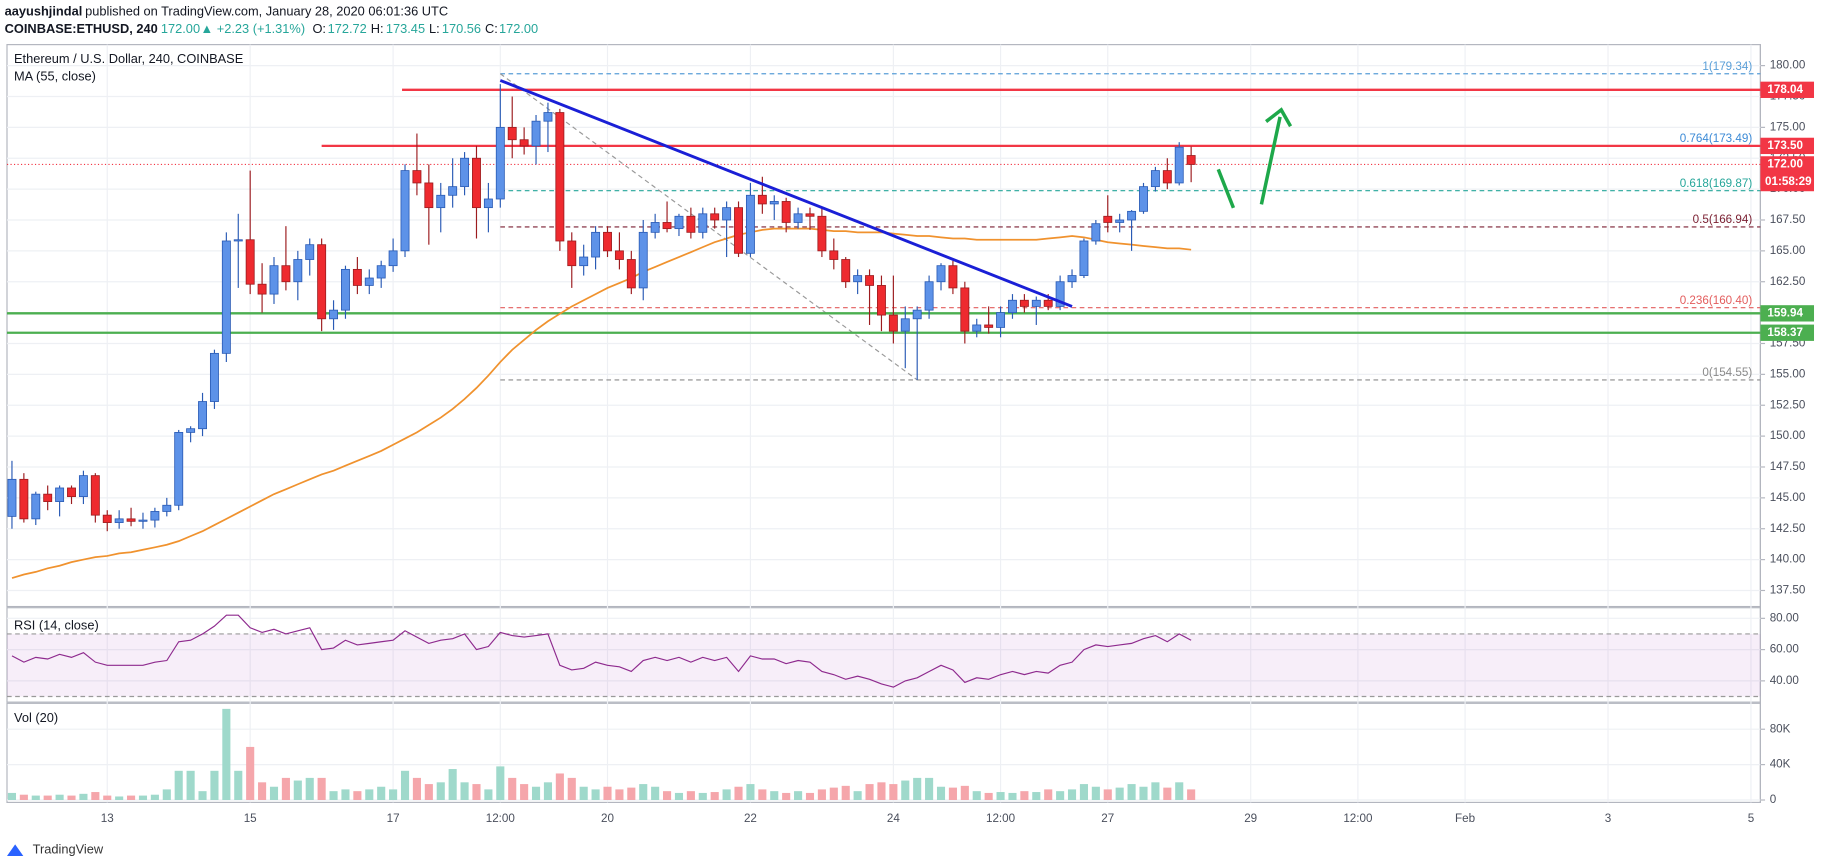 Image resolution: width=1828 pixels, height=868 pixels. Describe the element at coordinates (81, 28) in the screenshot. I see `symbol: COINBASE:ETHUSD, 240` at that location.